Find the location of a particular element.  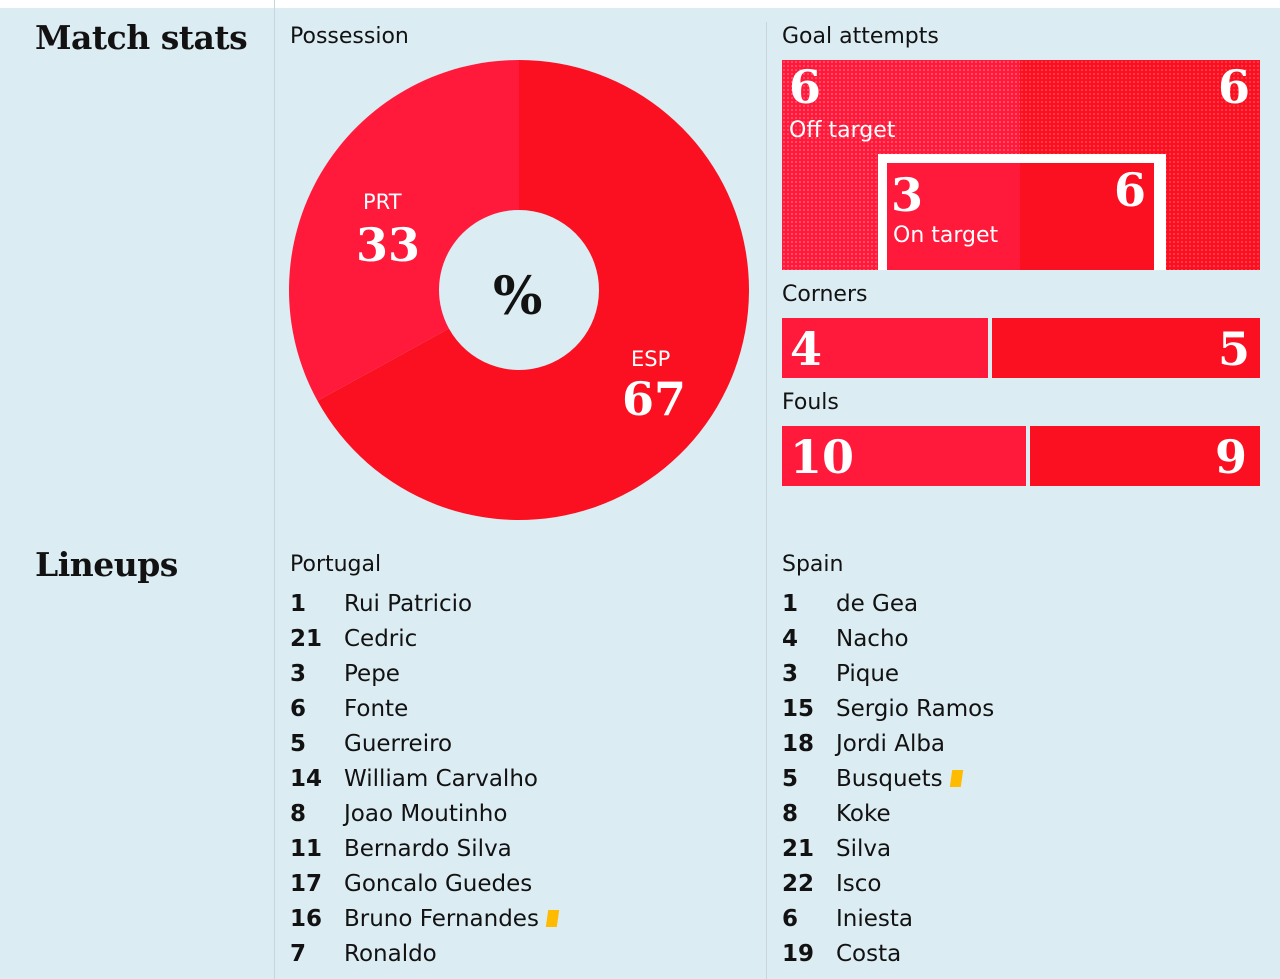

player-name: Rui Patricio is located at coordinates (408, 603).